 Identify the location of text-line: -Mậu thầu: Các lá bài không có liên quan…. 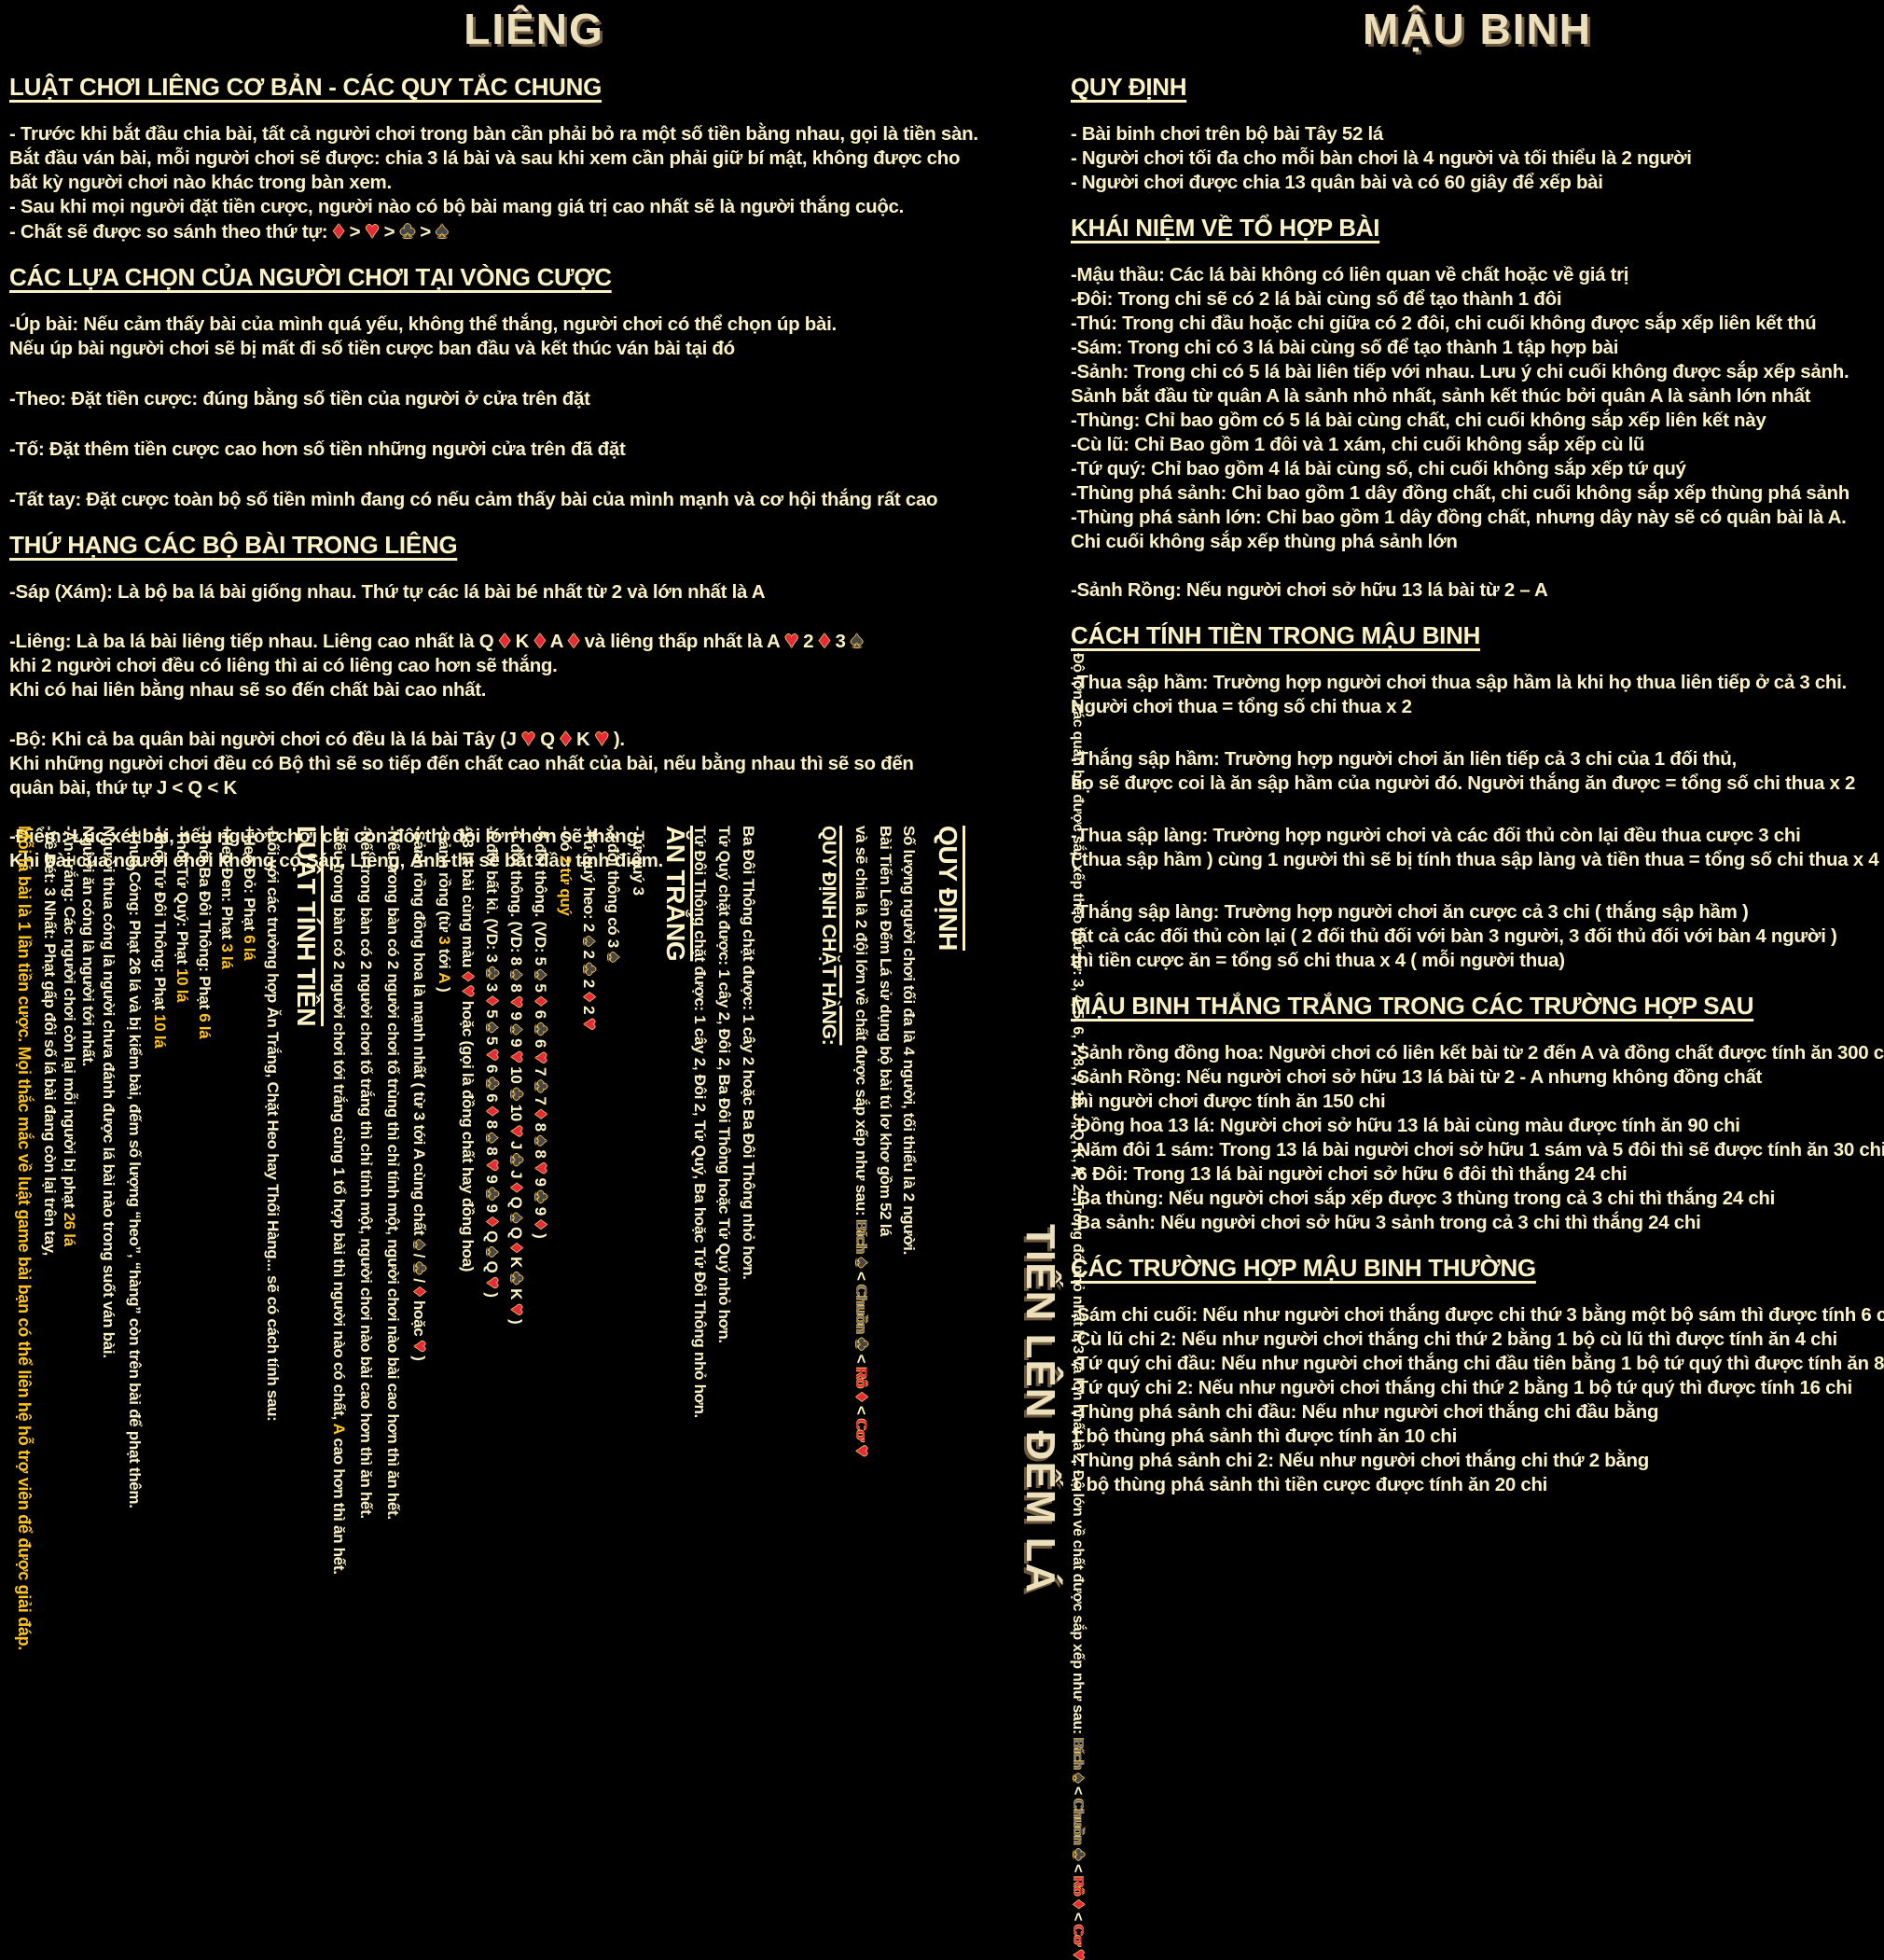
(1350, 274).